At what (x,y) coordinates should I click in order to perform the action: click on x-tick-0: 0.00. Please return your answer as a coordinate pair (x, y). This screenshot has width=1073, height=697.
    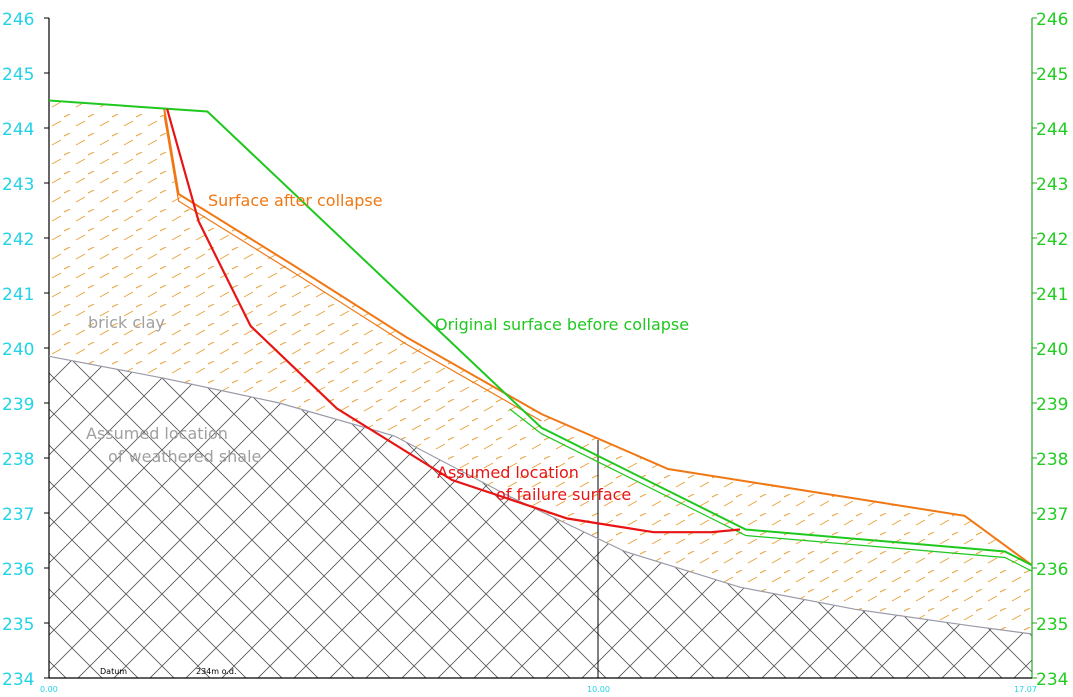
    Looking at the image, I should click on (49, 689).